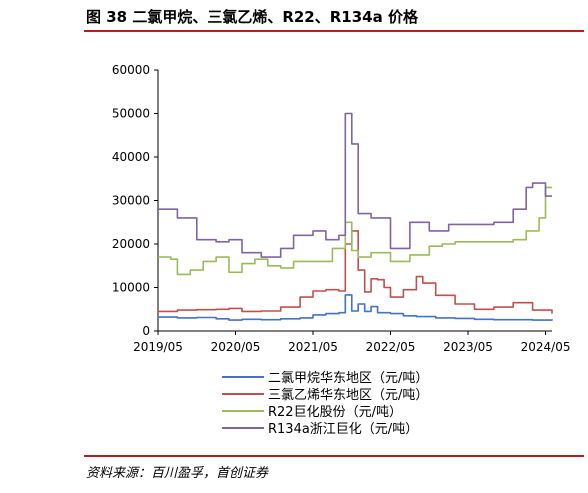 Image resolution: width=588 pixels, height=493 pixels. I want to click on y-tick-label: 0, so click(146, 331).